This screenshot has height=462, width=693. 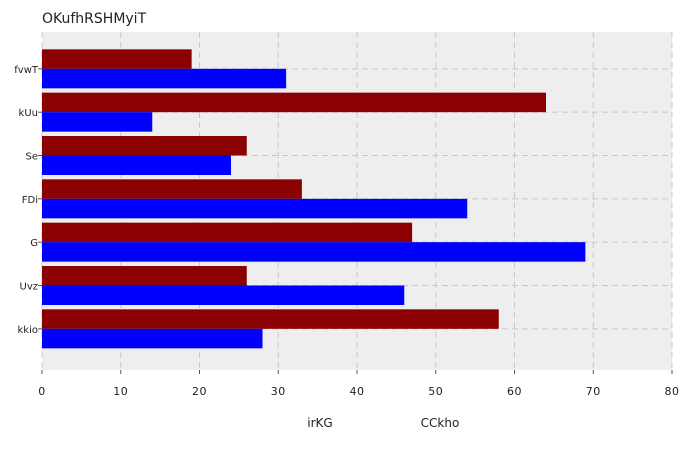 What do you see at coordinates (117, 59) in the screenshot?
I see `bar-irKG-fvwT` at bounding box center [117, 59].